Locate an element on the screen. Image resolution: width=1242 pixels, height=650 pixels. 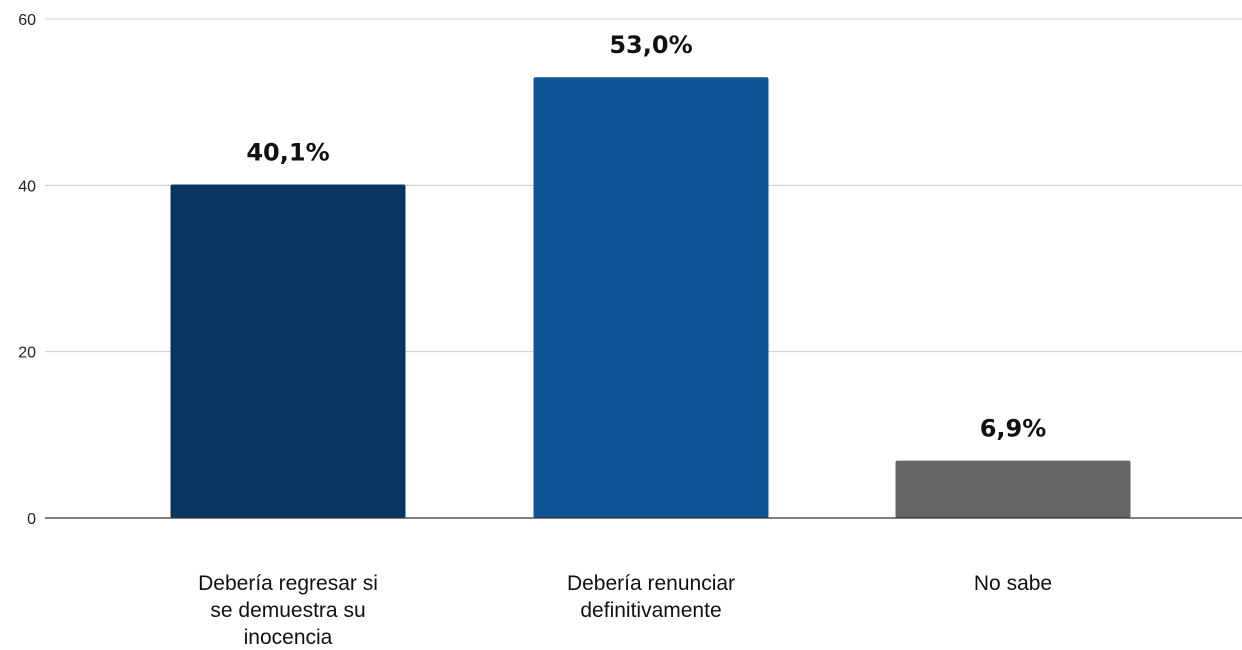
x-tick-label: Debería renunciar definitivamente is located at coordinates (651, 597).